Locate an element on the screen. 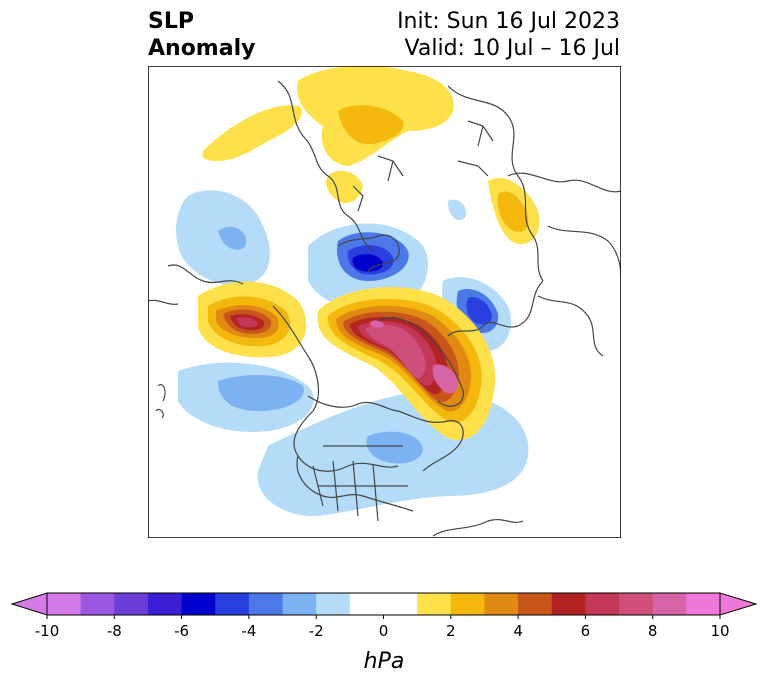 The height and width of the screenshot is (684, 768). map-title: SLP Anomaly is located at coordinates (201, 35).